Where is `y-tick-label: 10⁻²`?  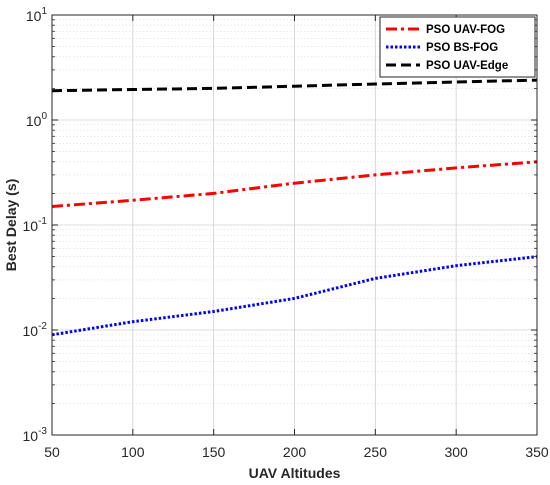 y-tick-label: 10⁻² is located at coordinates (35, 330).